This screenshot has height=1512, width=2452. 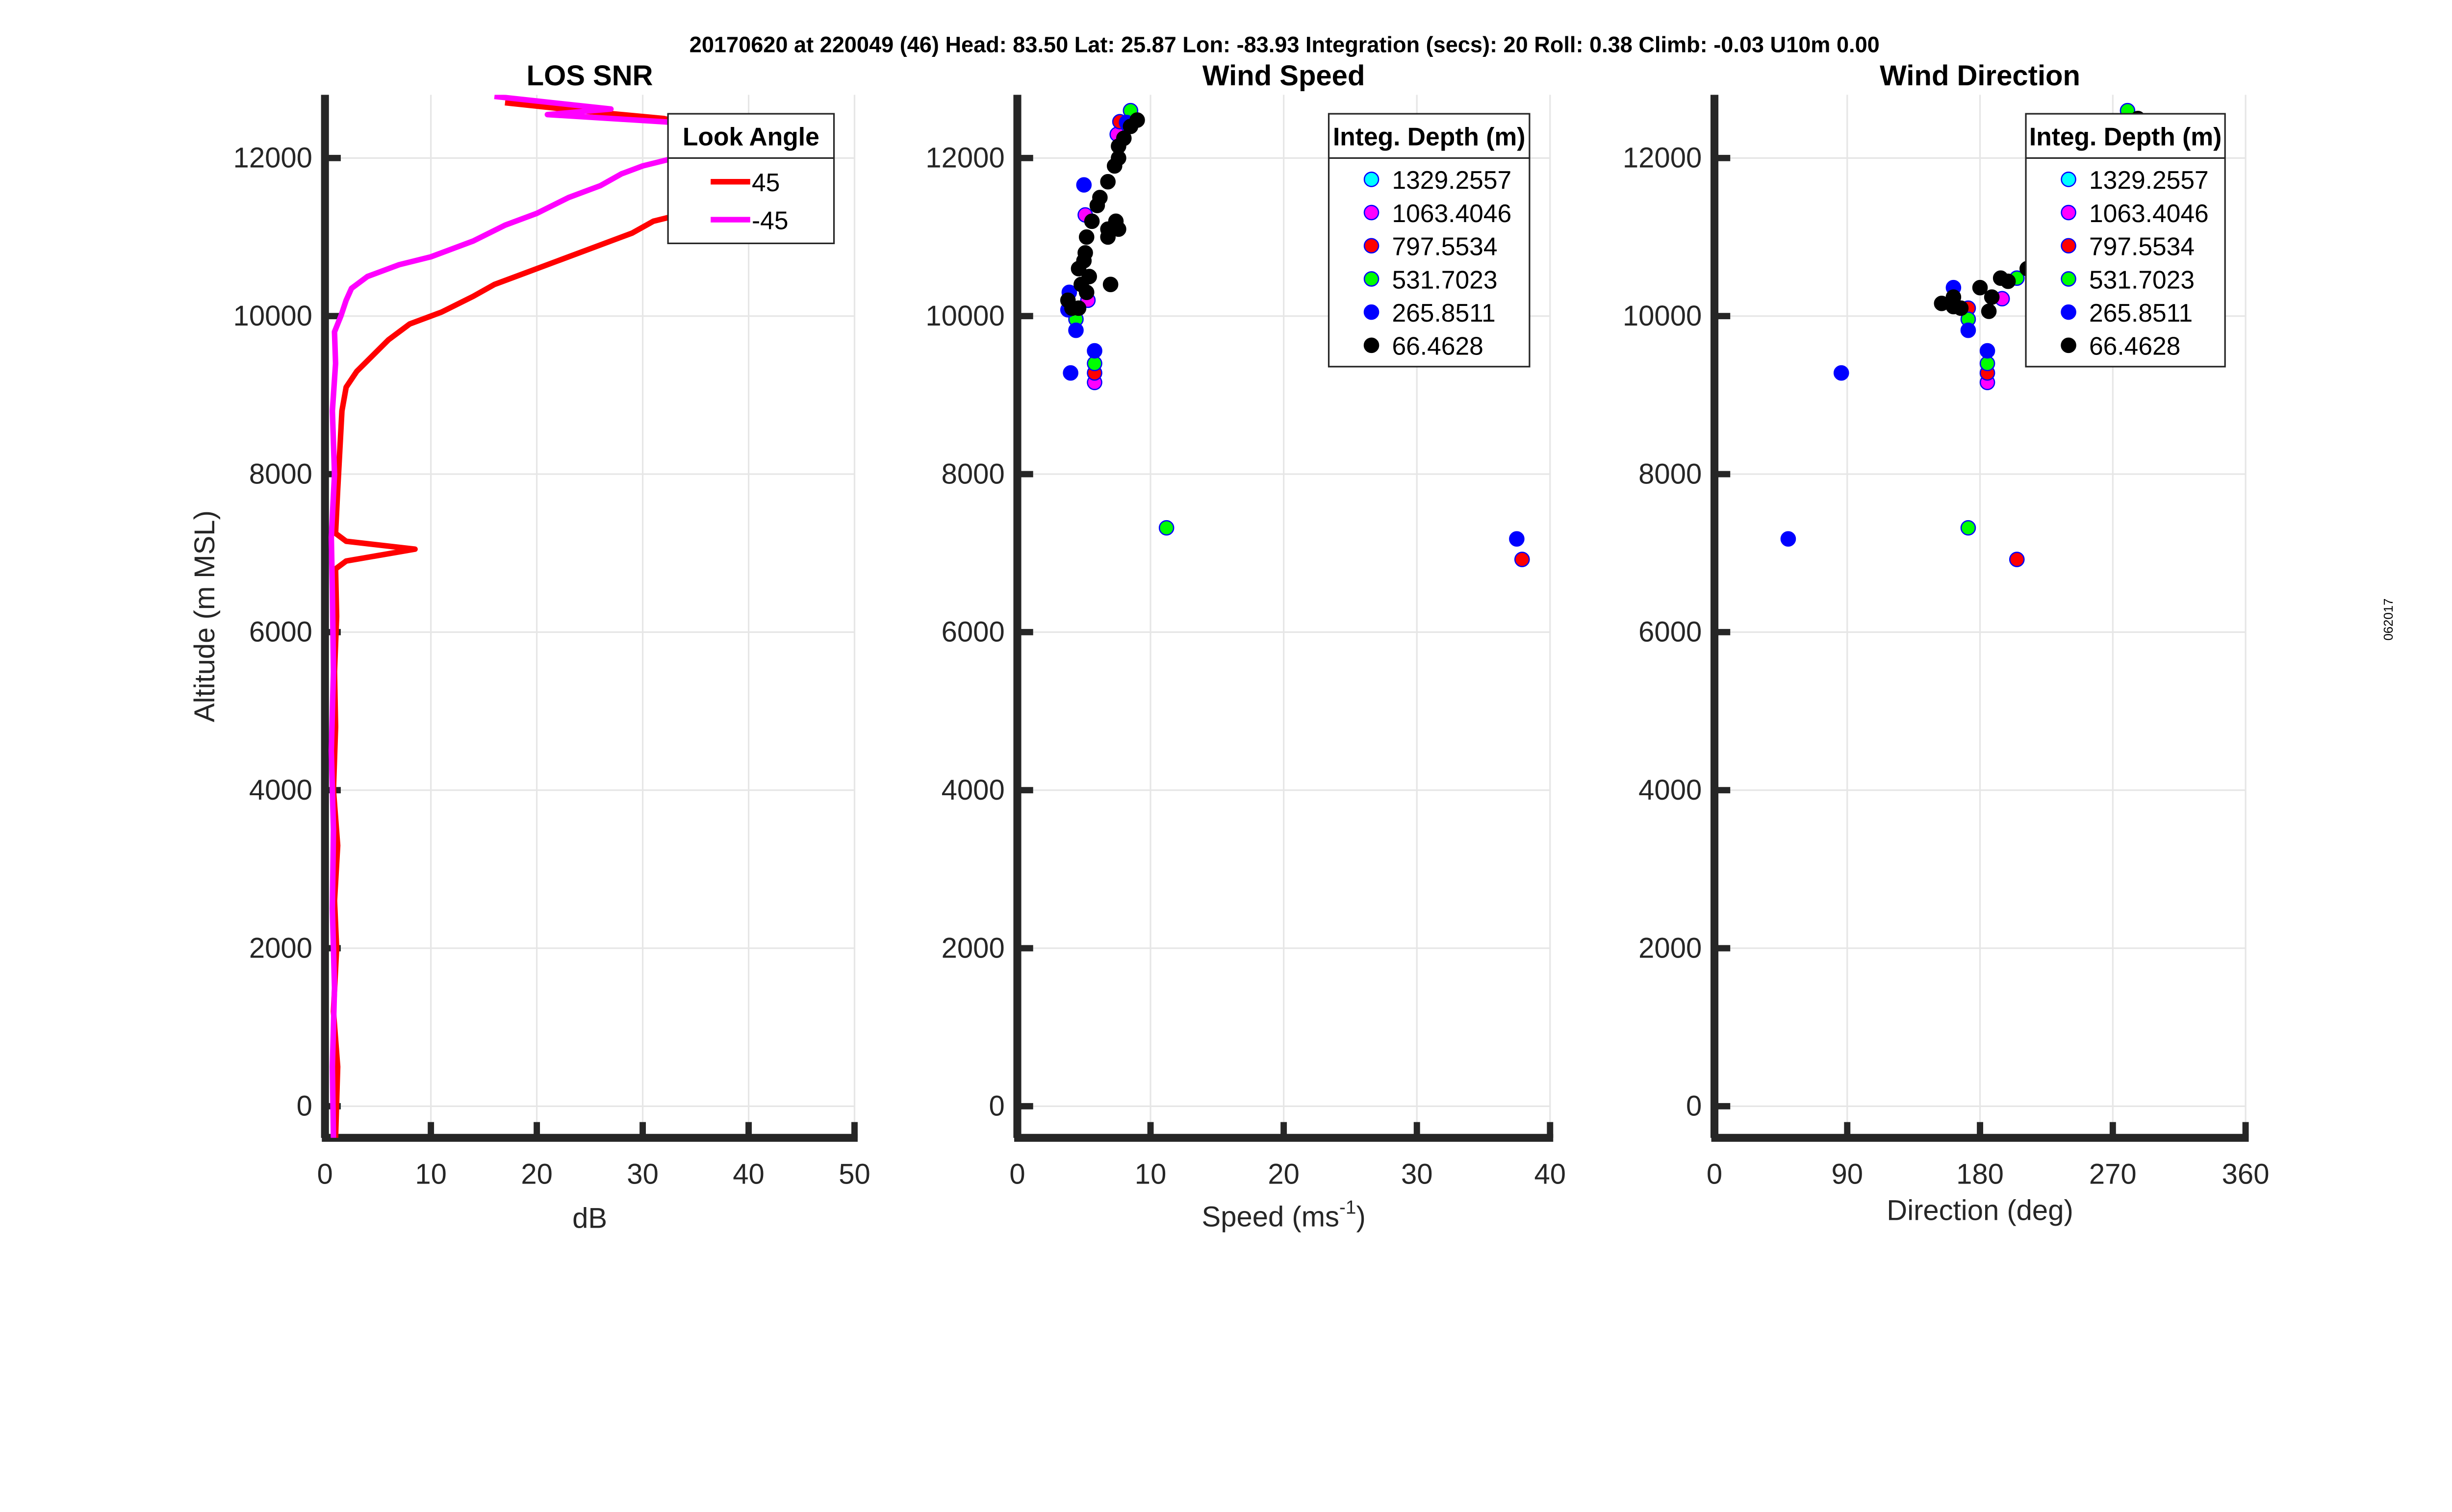 I want to click on x-tick-label: 20, so click(x=1284, y=1174).